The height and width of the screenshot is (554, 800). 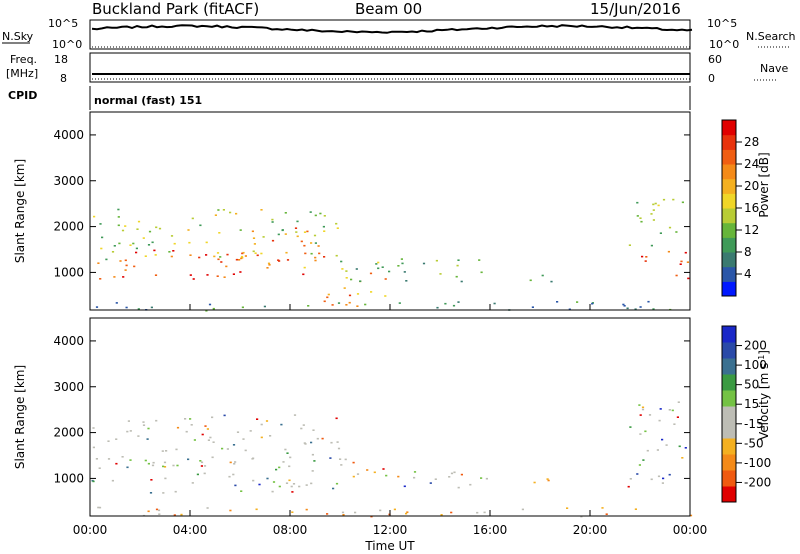 What do you see at coordinates (771, 36) in the screenshot?
I see `nsearch-label: N.Search` at bounding box center [771, 36].